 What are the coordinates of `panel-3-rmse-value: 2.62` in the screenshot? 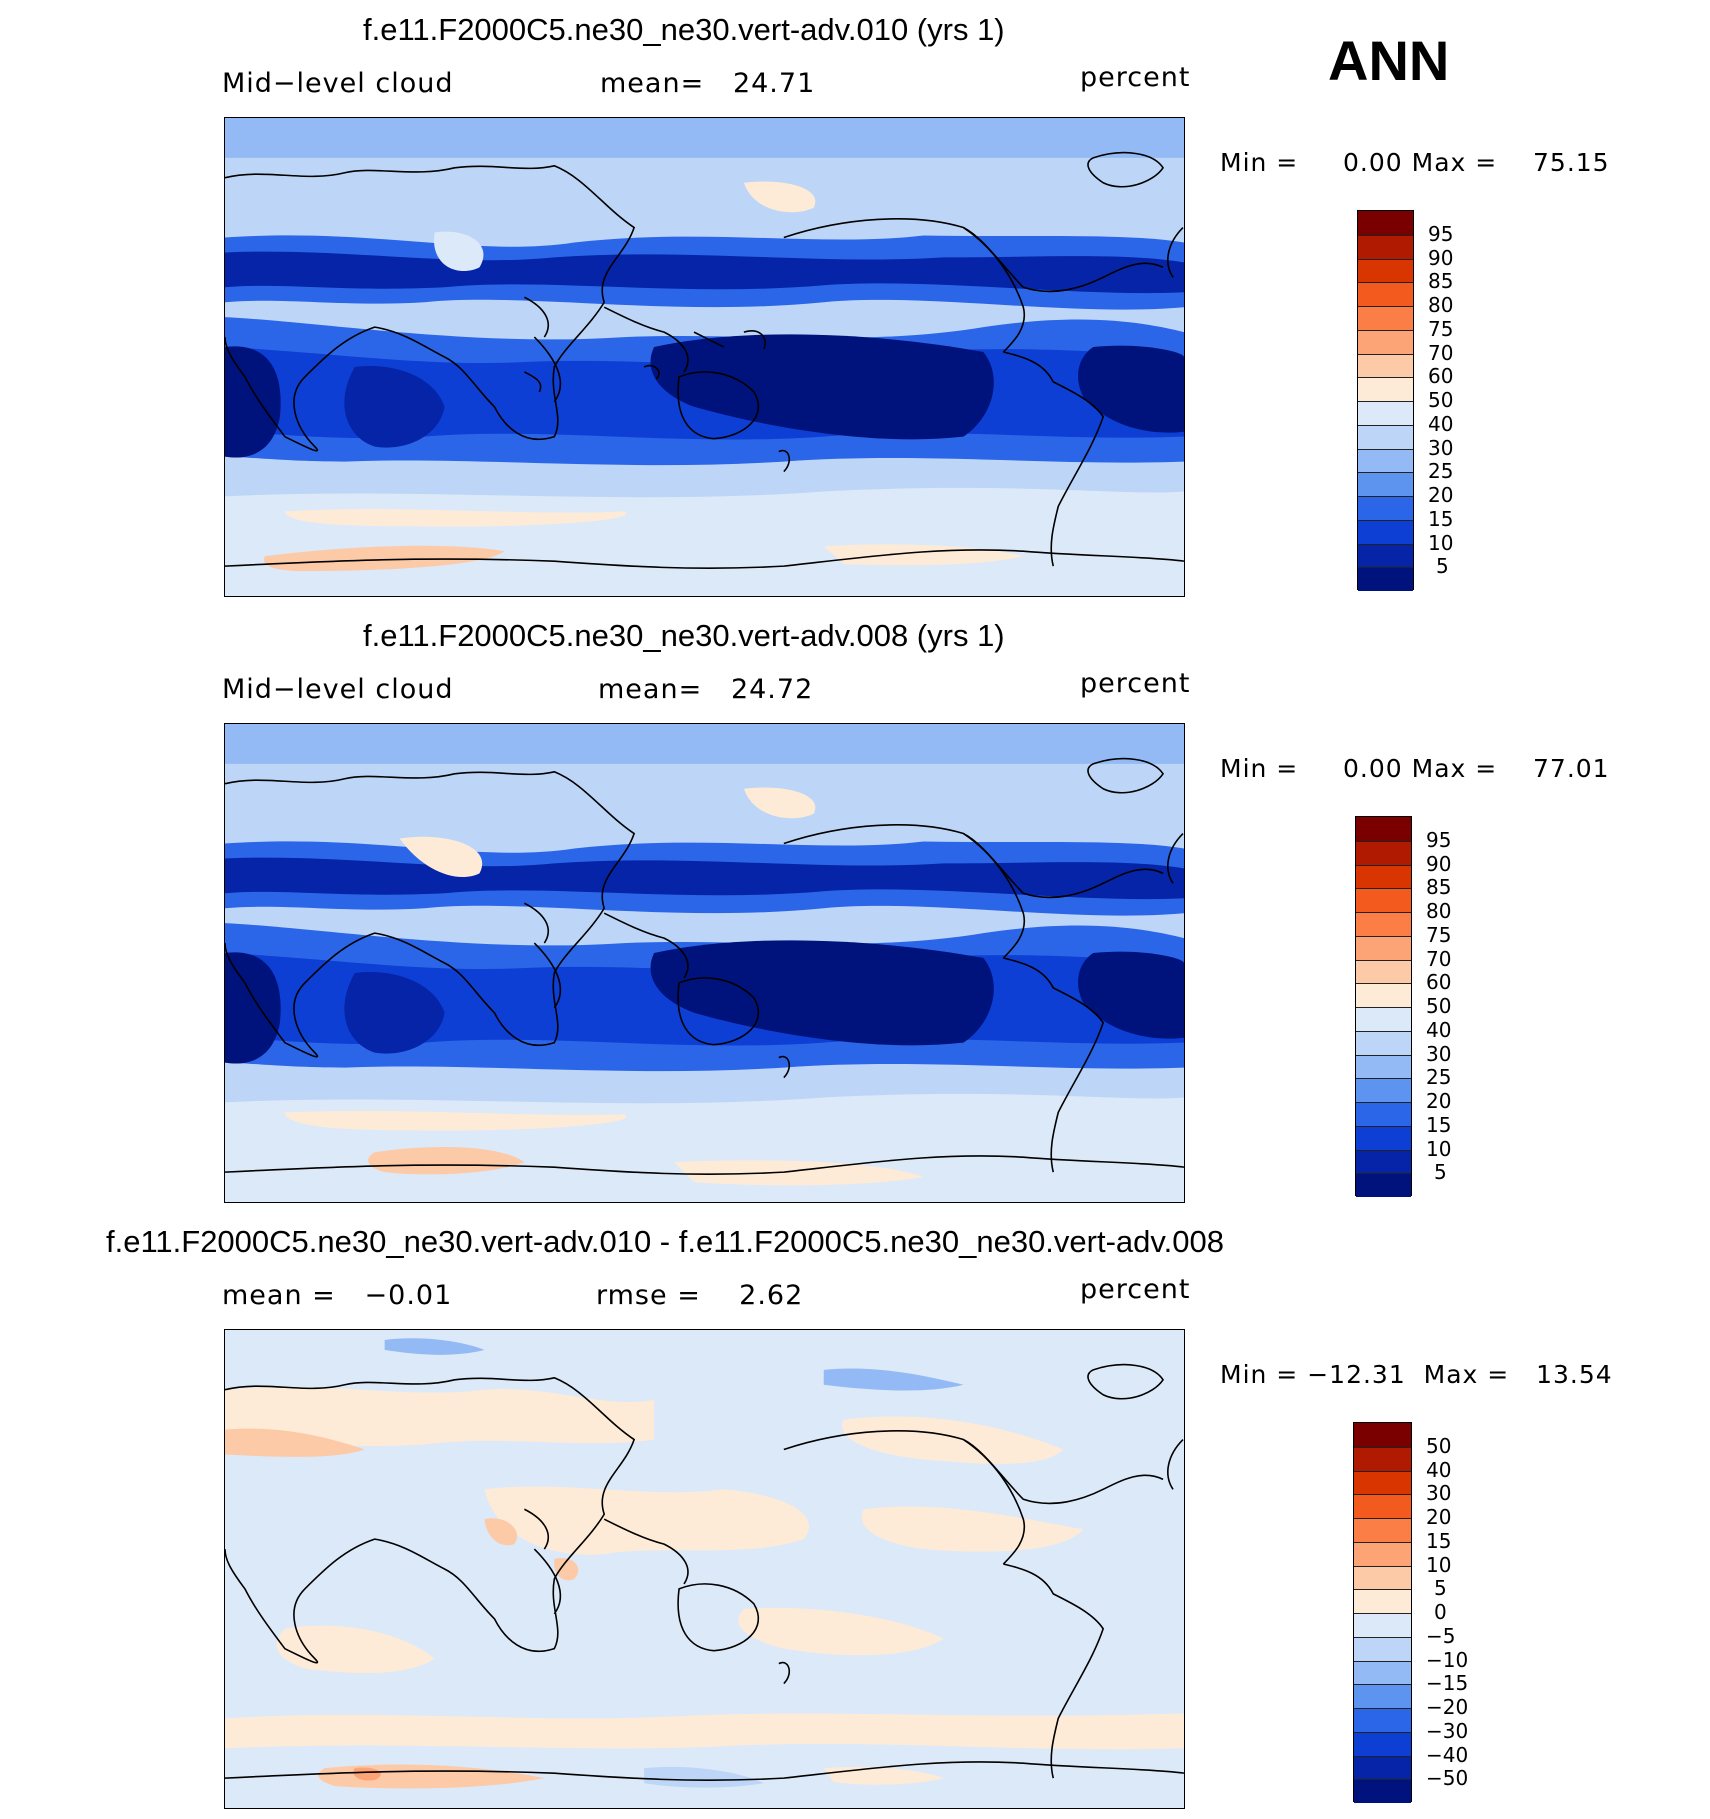 It's located at (771, 1295).